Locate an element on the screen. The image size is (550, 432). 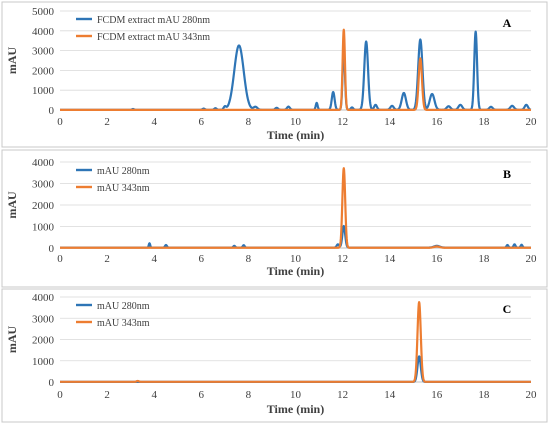
panel-label: B is located at coordinates (507, 174).